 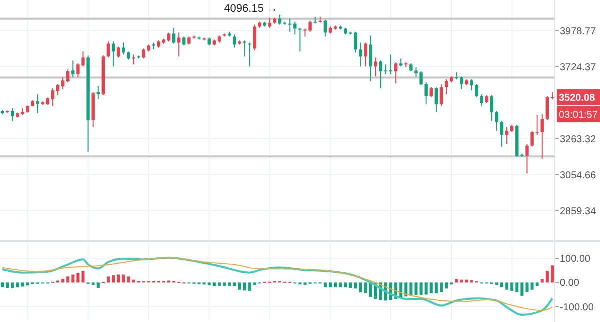 What do you see at coordinates (578, 116) in the screenshot?
I see `text: 03:01:57` at bounding box center [578, 116].